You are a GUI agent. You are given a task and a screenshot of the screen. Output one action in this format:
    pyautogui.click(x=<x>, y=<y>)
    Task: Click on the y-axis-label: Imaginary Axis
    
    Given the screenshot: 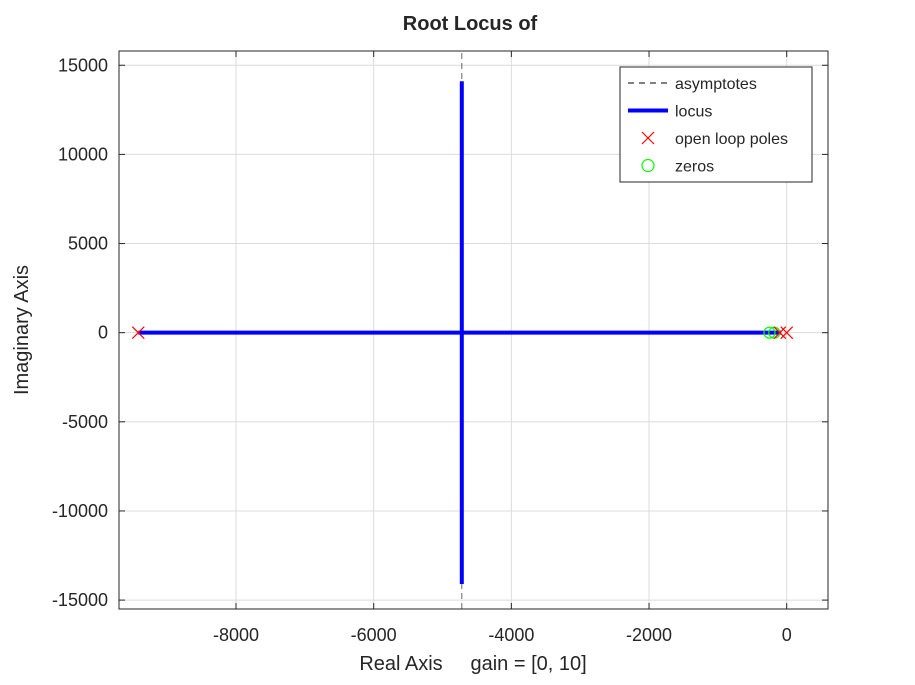 What is the action you would take?
    pyautogui.click(x=22, y=330)
    